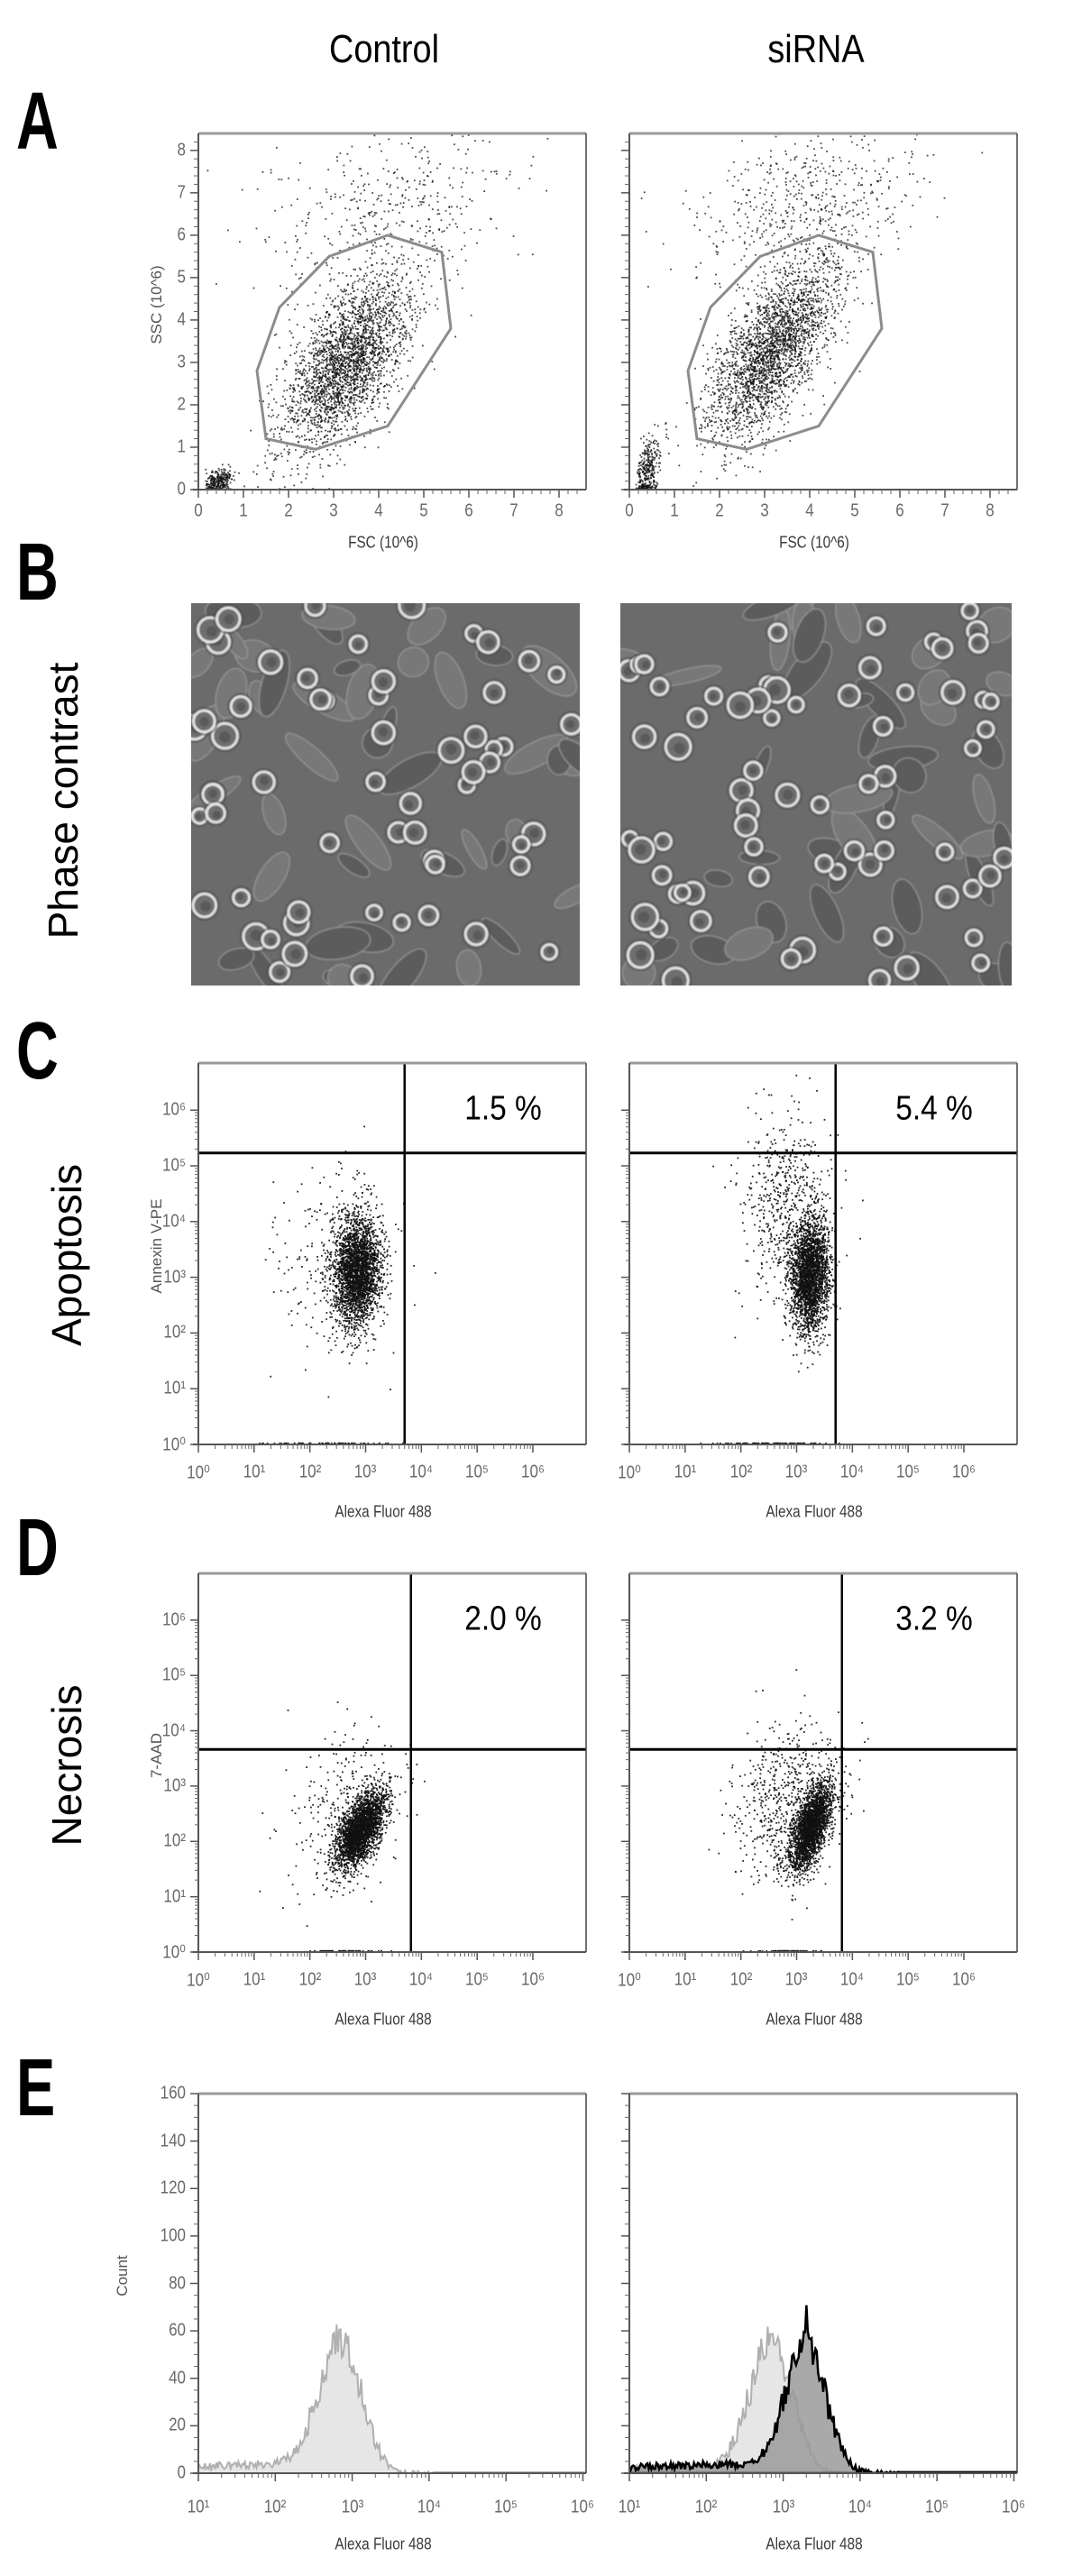 Image resolution: width=1082 pixels, height=2576 pixels. I want to click on gate-polygon, so click(354, 342).